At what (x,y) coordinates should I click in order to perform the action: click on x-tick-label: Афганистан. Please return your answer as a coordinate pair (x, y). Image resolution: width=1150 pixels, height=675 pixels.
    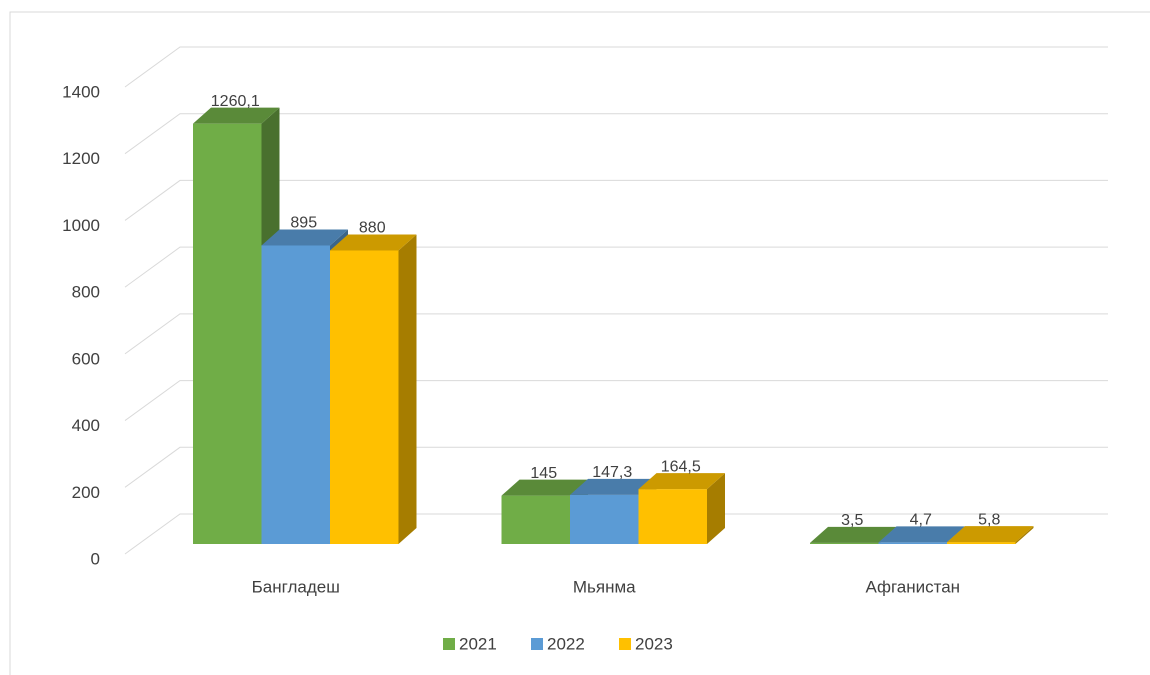
    Looking at the image, I should click on (912, 586).